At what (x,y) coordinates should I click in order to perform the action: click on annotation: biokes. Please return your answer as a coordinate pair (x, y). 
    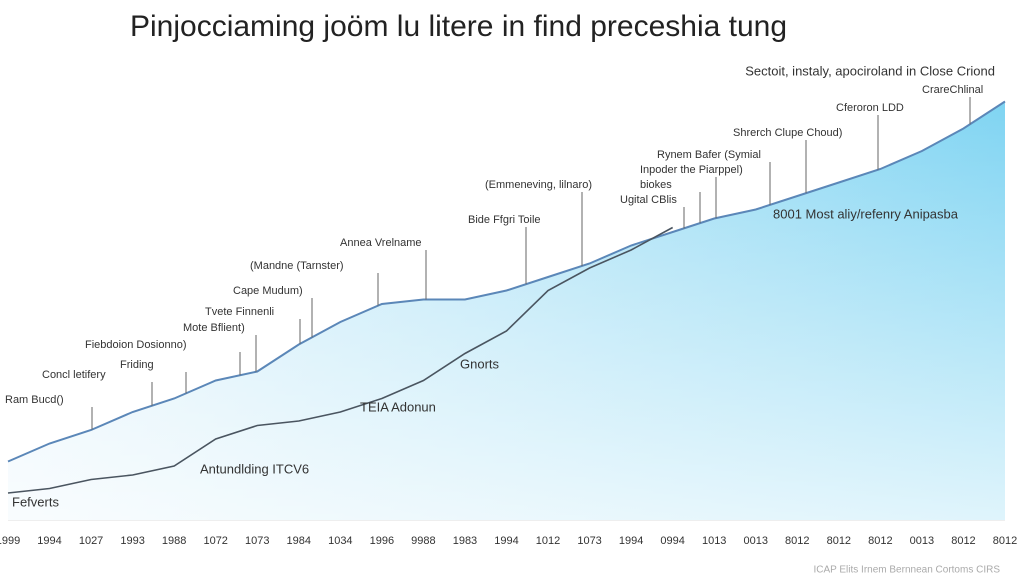
    Looking at the image, I should click on (656, 185).